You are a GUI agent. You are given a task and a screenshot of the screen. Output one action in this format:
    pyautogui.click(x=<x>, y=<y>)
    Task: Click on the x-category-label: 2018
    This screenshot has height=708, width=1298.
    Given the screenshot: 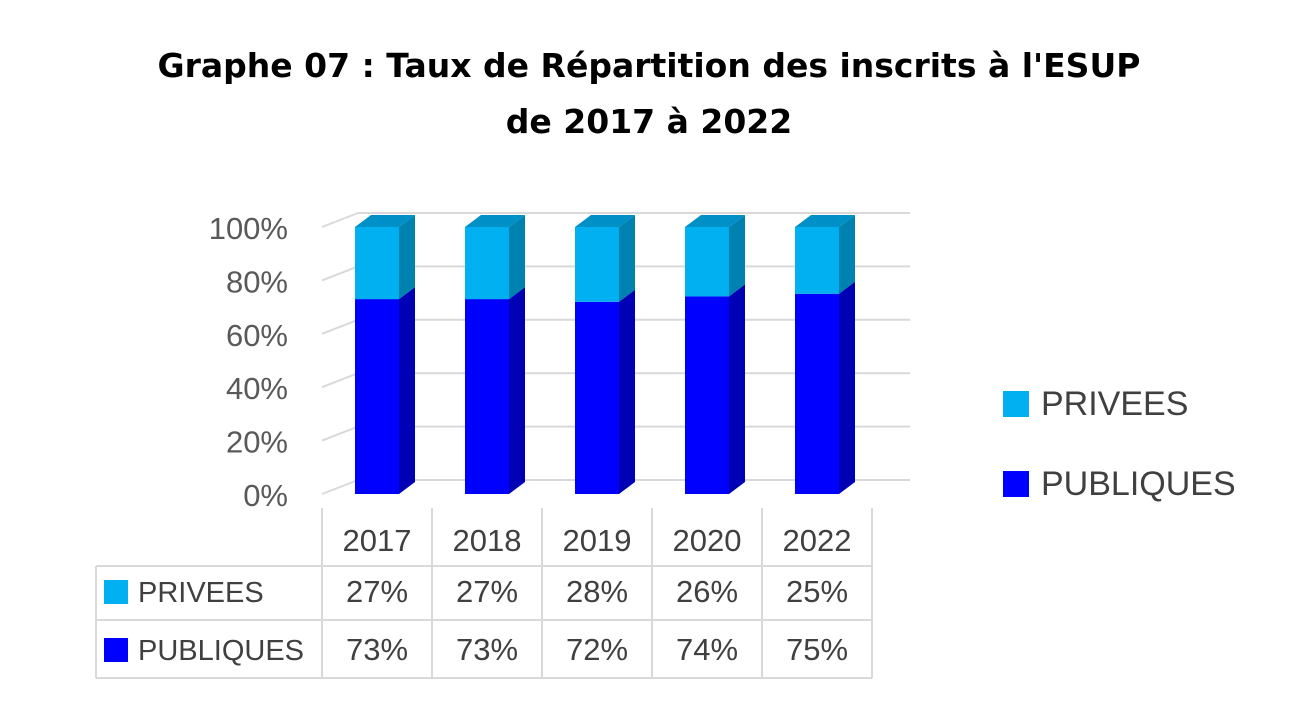 What is the action you would take?
    pyautogui.click(x=487, y=540)
    